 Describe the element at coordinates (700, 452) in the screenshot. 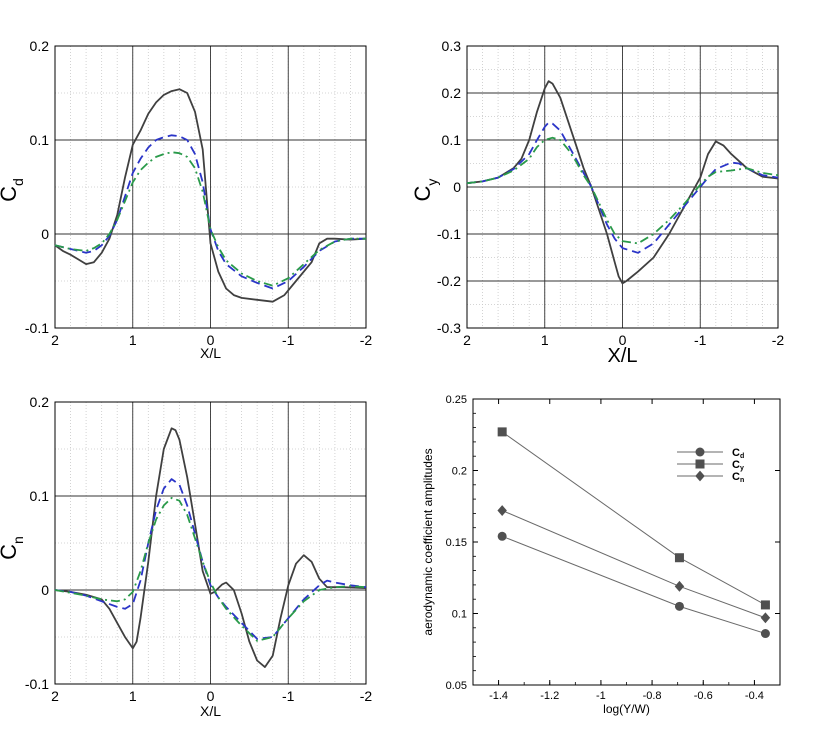

I see `legend-marker-circle` at that location.